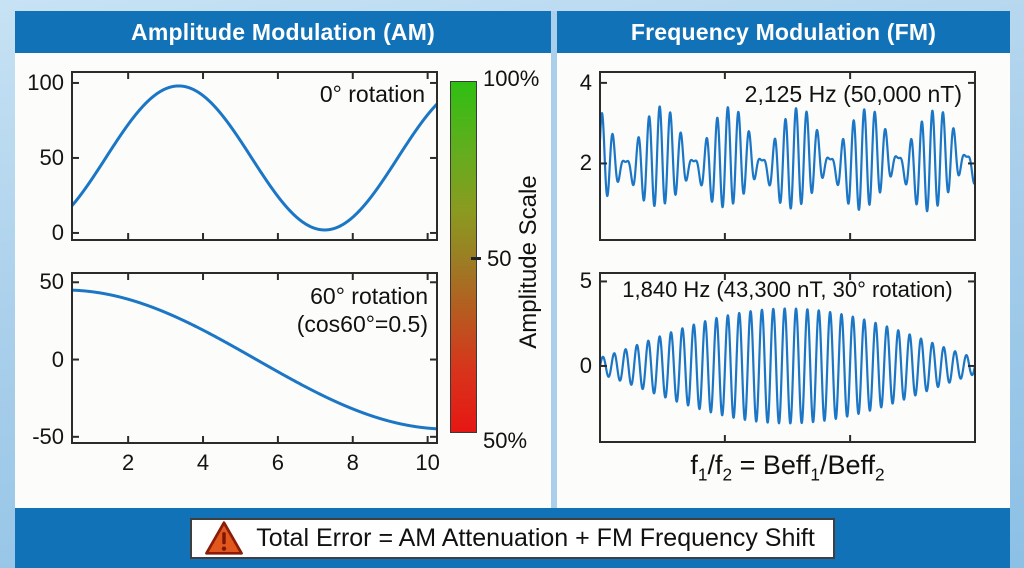  I want to click on warning-triangle-icon, so click(224, 538).